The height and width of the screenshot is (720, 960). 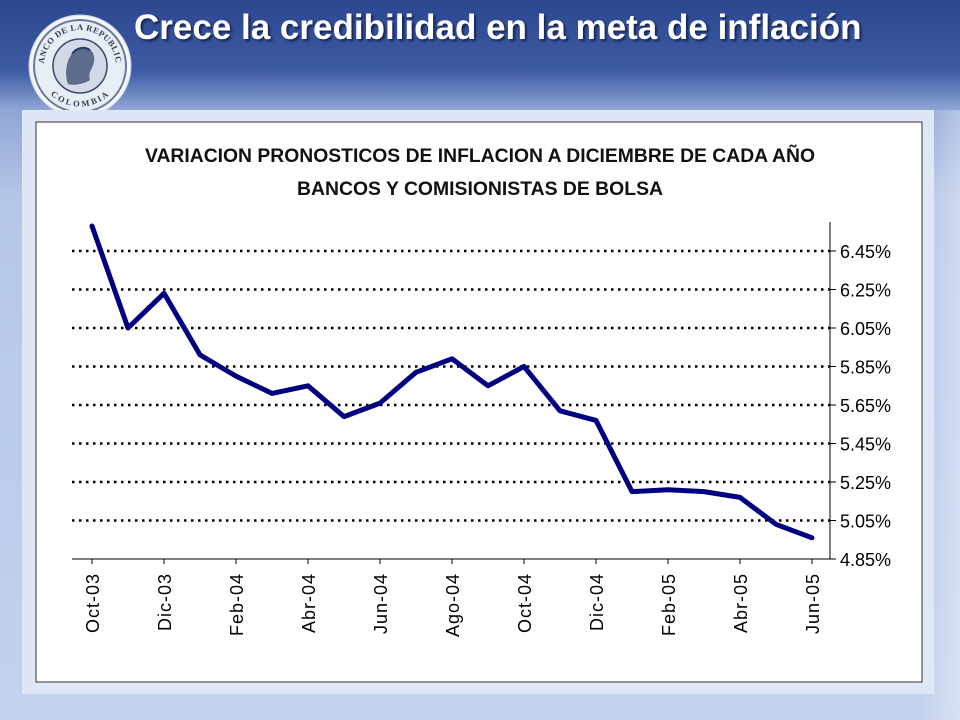 I want to click on banco-republica-seal-logo: BANCO DE LA REPUBLICA COLOMBIA, so click(x=80, y=66).